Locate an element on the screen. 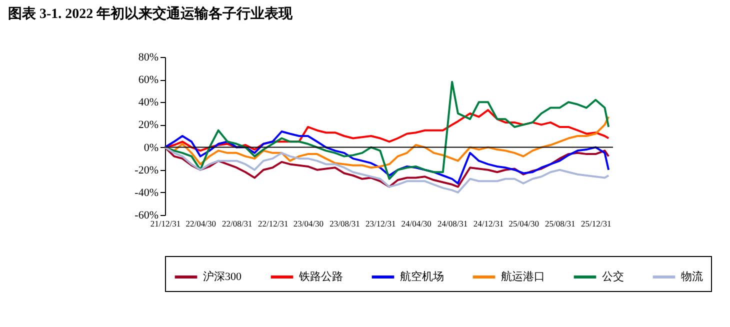 This screenshot has width=730, height=327. x-tick-label: 23/08/31 is located at coordinates (345, 223).